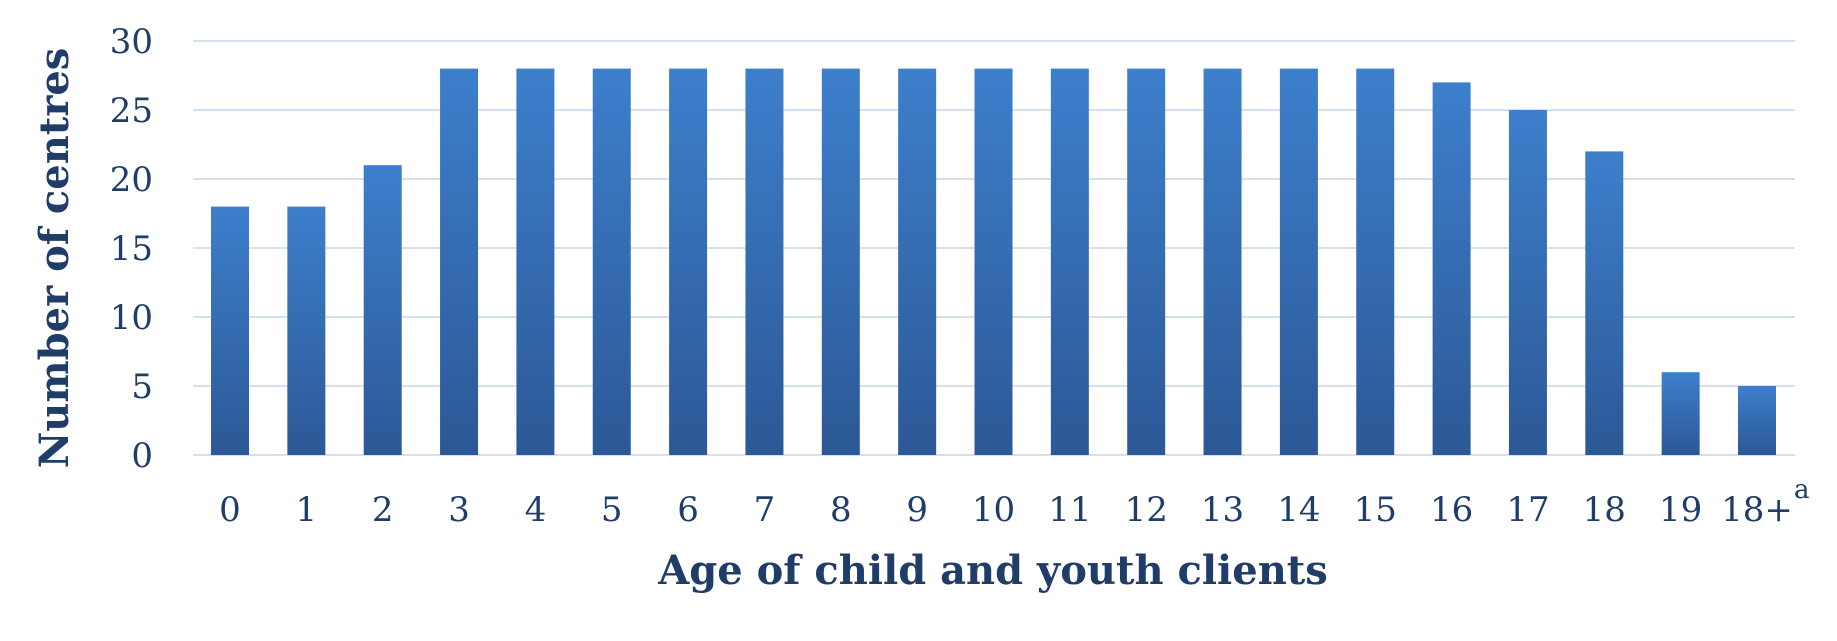 This screenshot has height=641, width=1837. I want to click on x-tick-label: 19, so click(1680, 510).